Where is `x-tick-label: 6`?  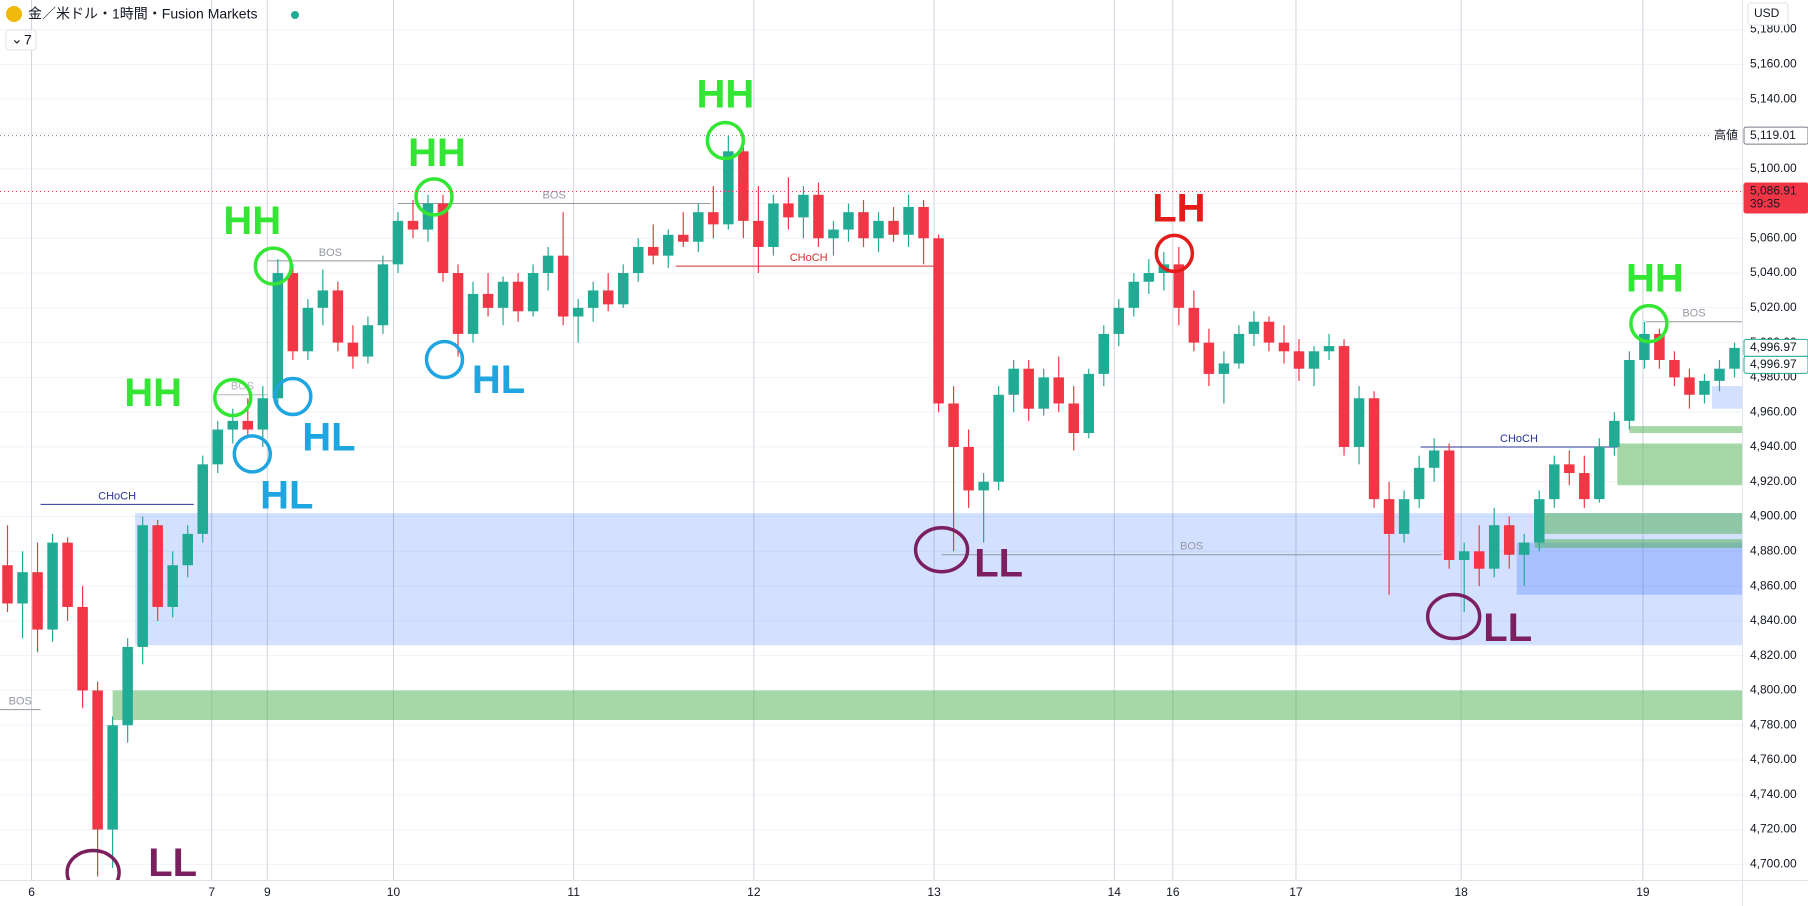 x-tick-label: 6 is located at coordinates (31, 892).